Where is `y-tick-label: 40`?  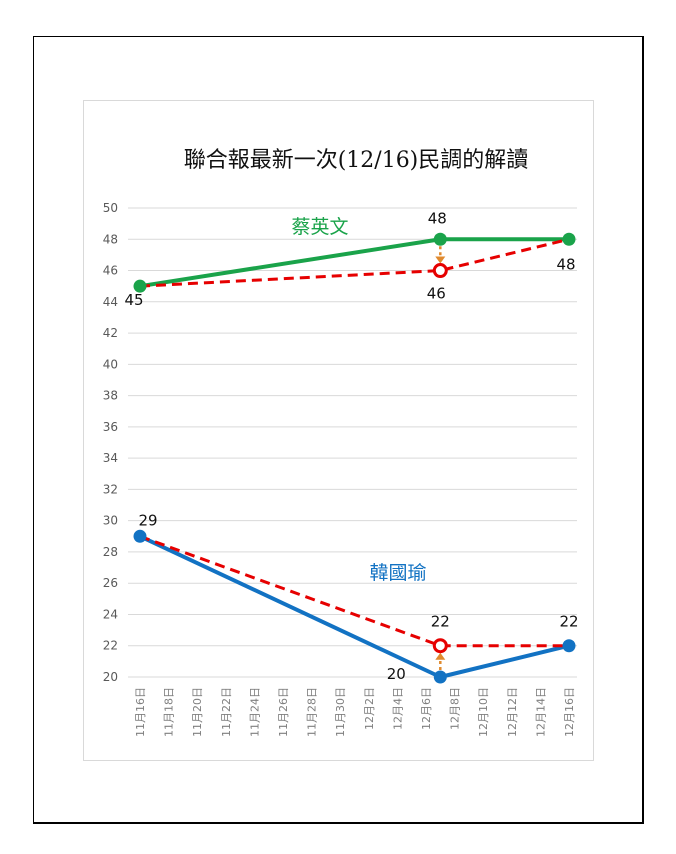
y-tick-label: 40 is located at coordinates (110, 364).